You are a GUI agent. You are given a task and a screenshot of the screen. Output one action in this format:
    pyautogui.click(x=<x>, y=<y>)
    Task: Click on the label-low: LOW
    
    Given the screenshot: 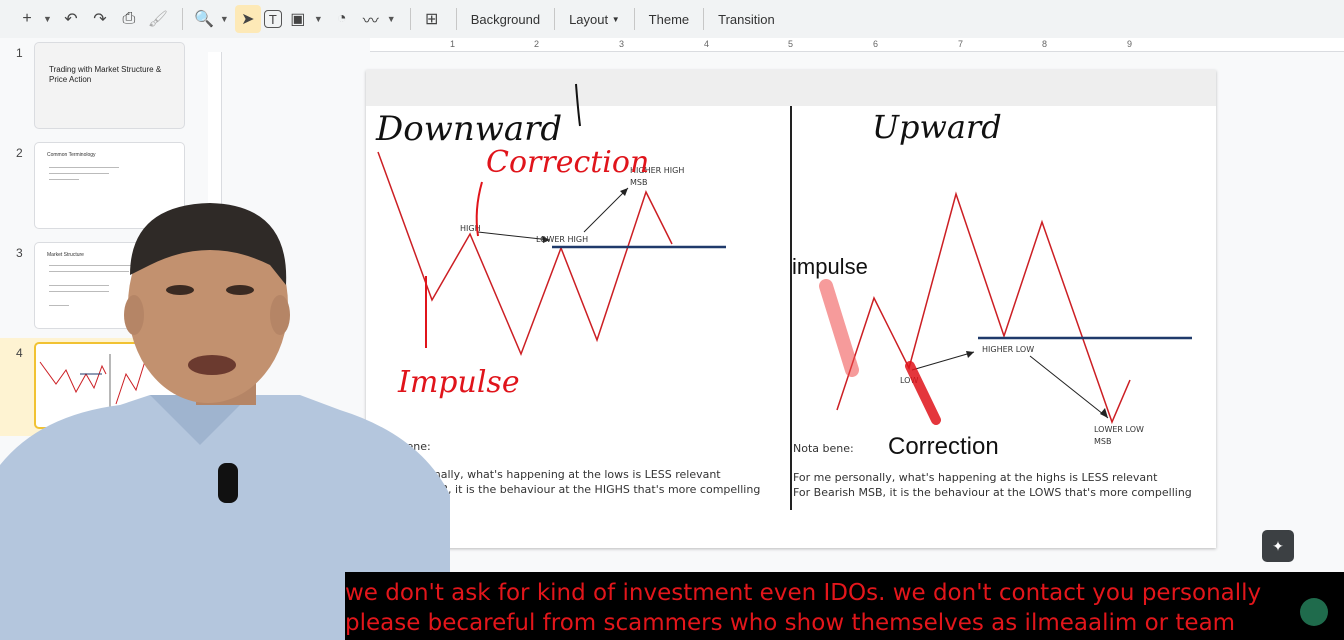 What is the action you would take?
    pyautogui.click(x=909, y=380)
    